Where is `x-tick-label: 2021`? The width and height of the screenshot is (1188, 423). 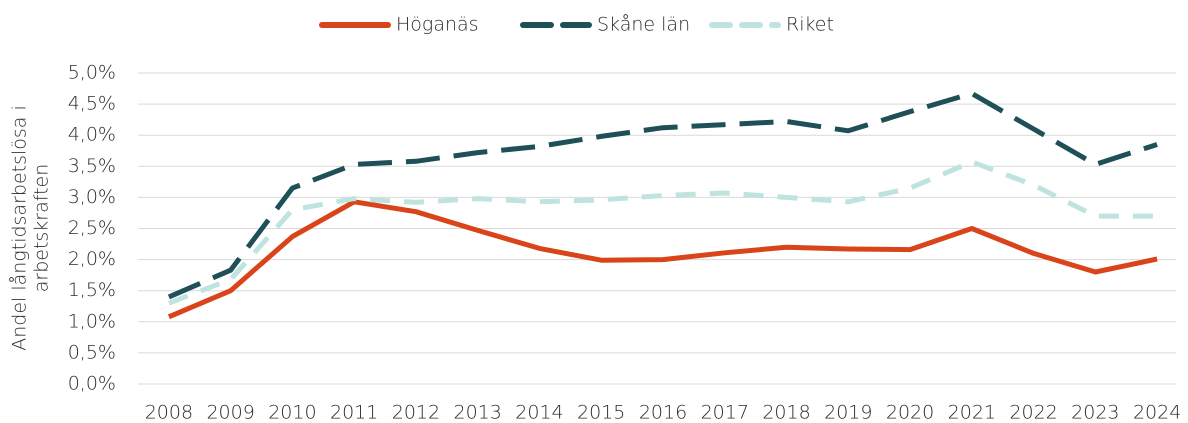
x-tick-label: 2021 is located at coordinates (972, 412).